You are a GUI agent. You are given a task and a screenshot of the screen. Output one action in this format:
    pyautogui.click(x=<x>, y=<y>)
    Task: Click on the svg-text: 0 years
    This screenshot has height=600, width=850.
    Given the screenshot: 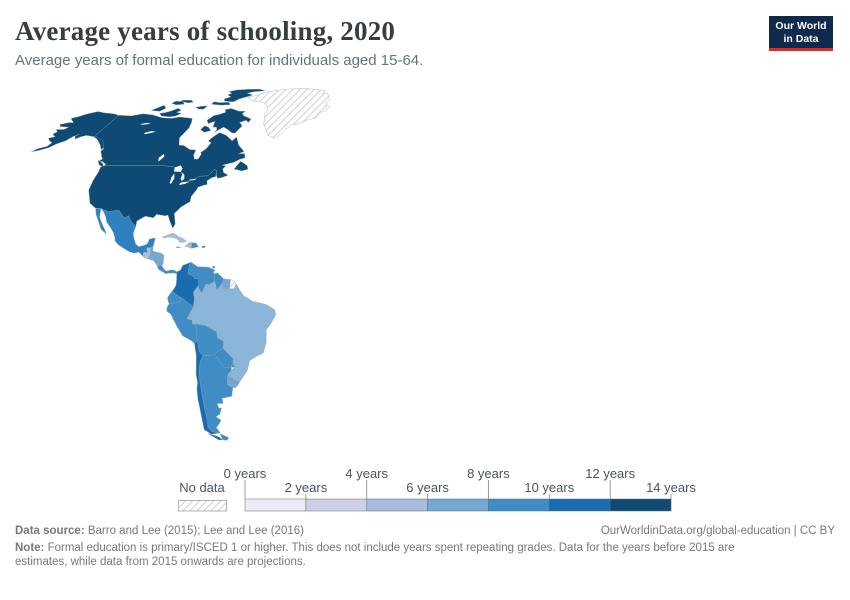 What is the action you would take?
    pyautogui.click(x=245, y=473)
    